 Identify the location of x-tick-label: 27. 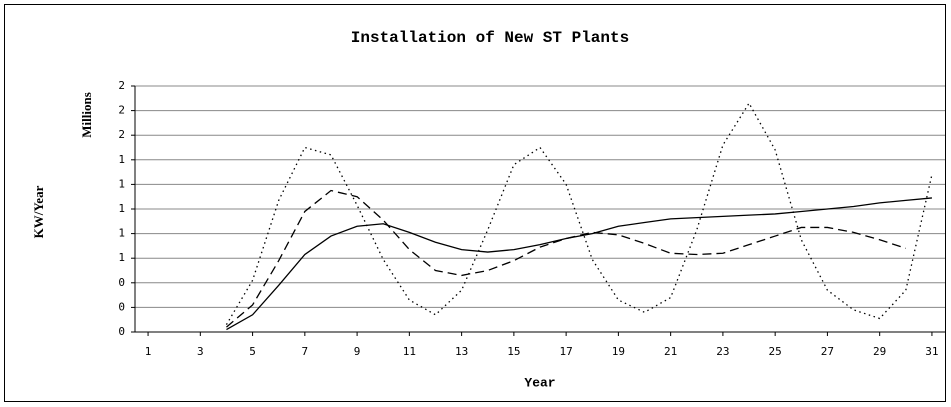
(827, 351).